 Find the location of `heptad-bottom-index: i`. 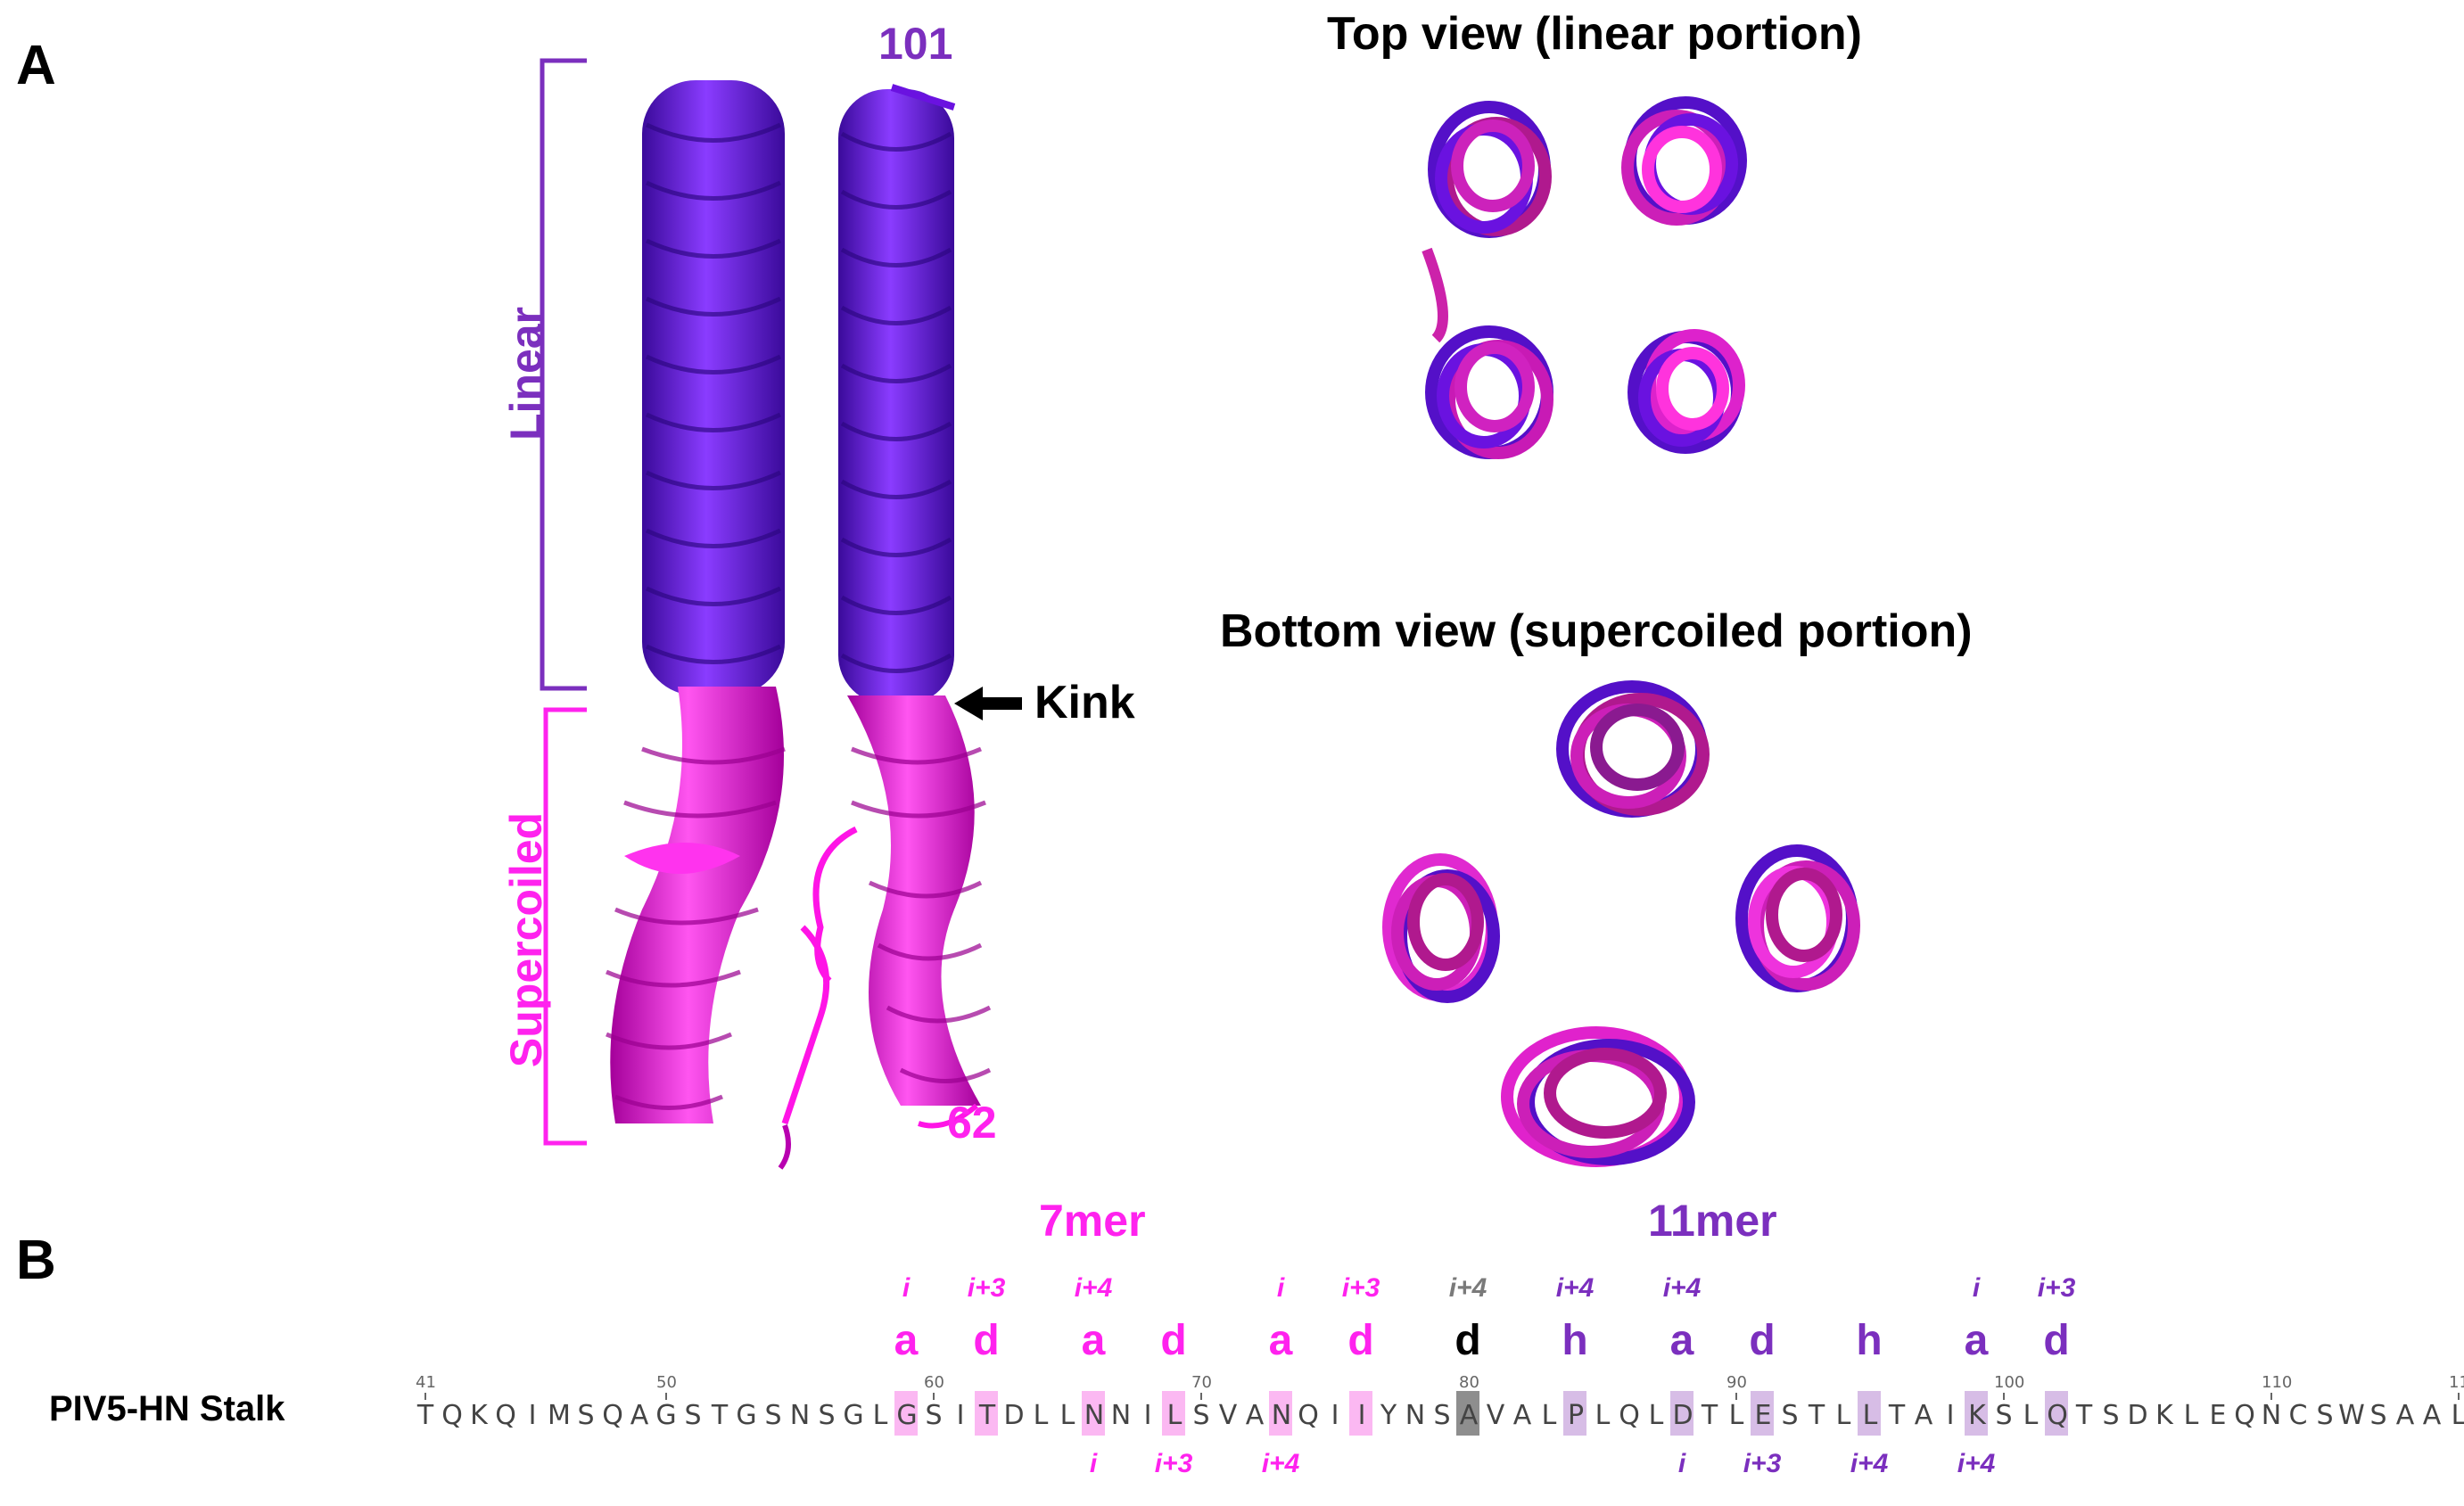

heptad-bottom-index: i is located at coordinates (1093, 1463).